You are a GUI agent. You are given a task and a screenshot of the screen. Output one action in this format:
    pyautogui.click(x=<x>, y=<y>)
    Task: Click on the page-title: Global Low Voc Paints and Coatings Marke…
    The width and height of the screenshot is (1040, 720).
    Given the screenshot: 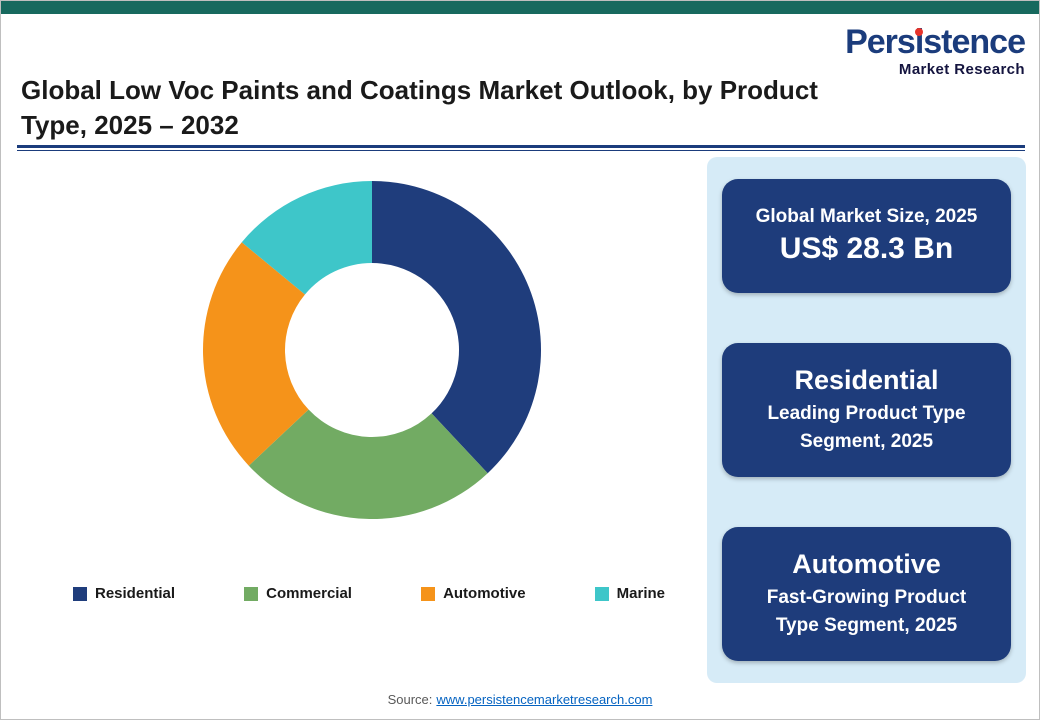 What is the action you would take?
    pyautogui.click(x=461, y=108)
    